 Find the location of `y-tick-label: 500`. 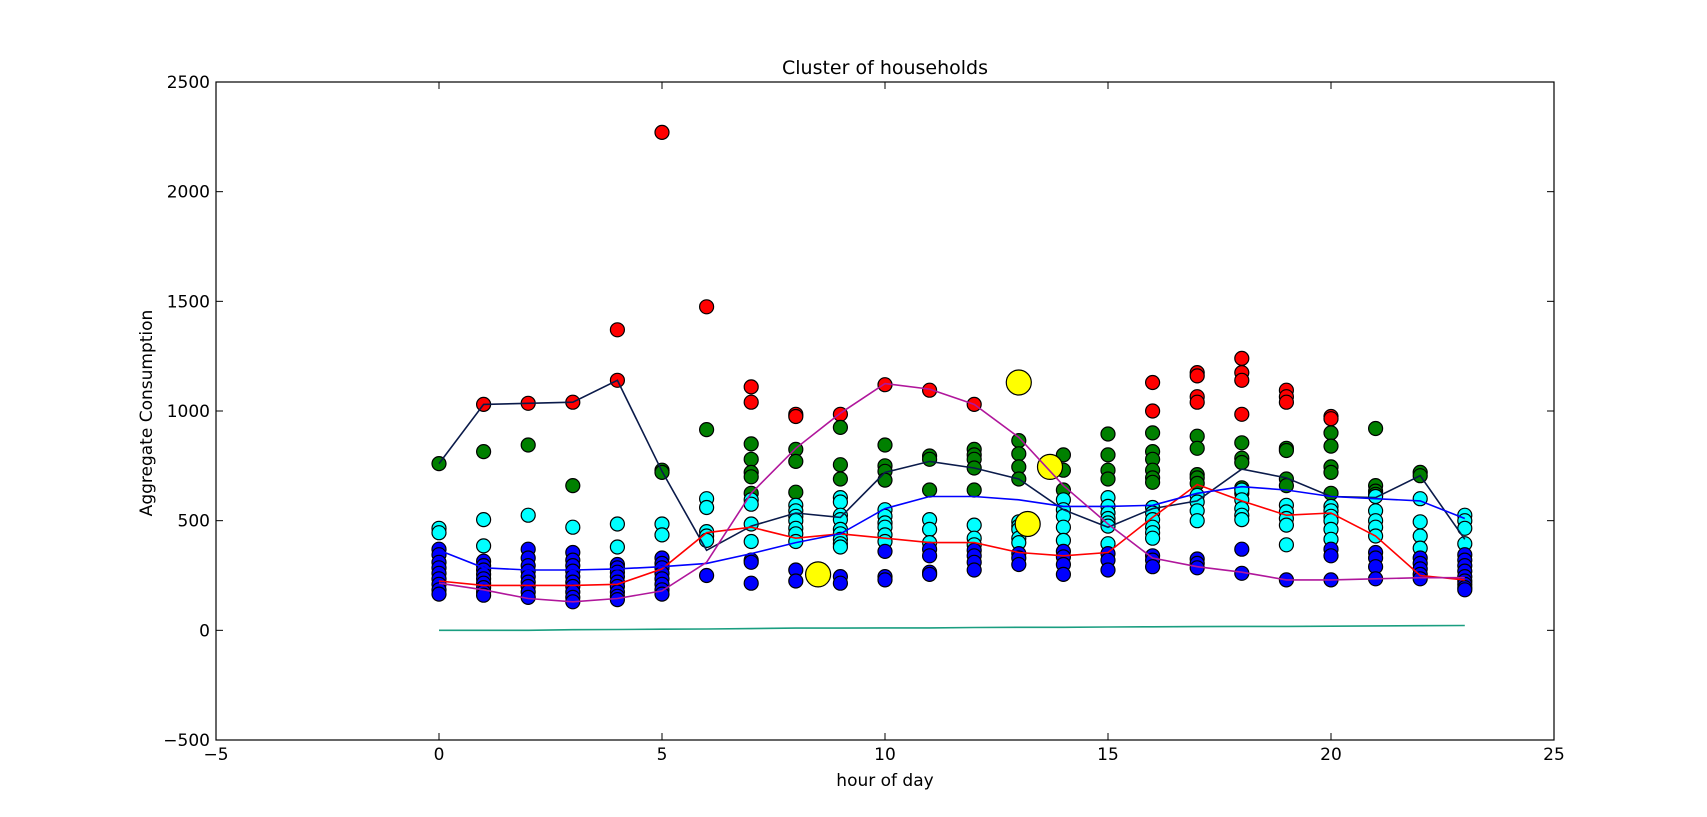

y-tick-label: 500 is located at coordinates (194, 522).